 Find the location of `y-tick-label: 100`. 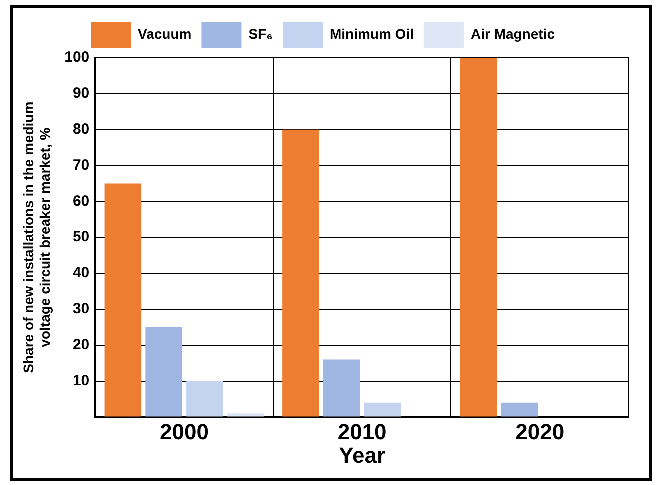

y-tick-label: 100 is located at coordinates (77, 57).